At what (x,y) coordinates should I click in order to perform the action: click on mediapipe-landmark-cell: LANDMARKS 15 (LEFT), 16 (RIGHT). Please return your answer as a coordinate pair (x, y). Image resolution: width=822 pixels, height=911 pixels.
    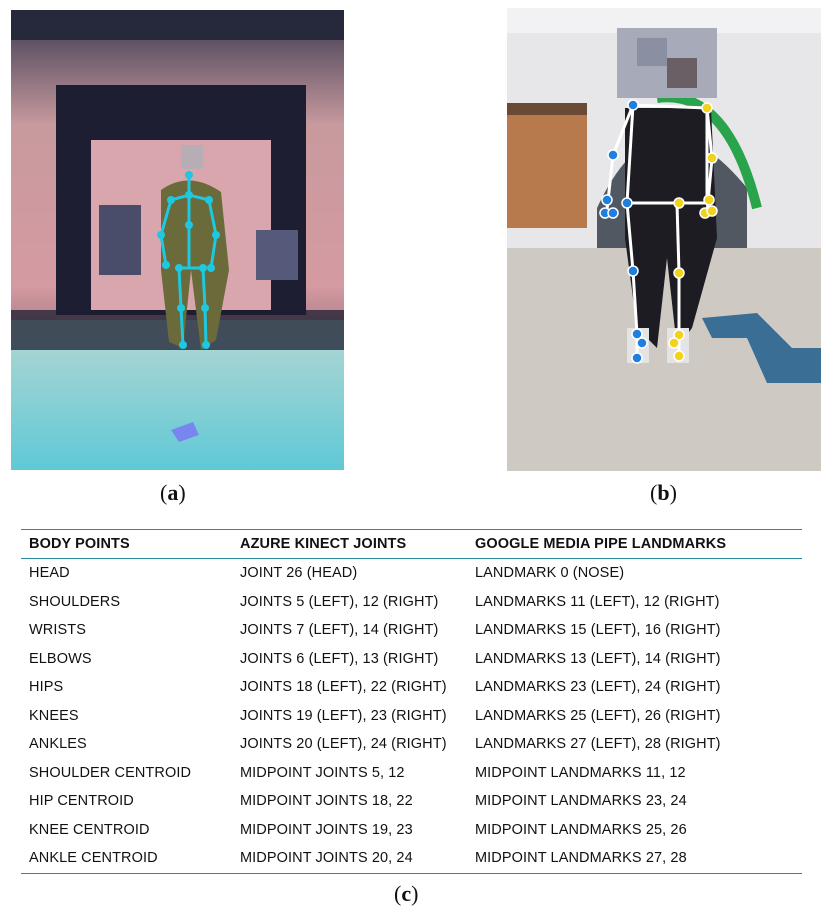
    Looking at the image, I should click on (598, 630).